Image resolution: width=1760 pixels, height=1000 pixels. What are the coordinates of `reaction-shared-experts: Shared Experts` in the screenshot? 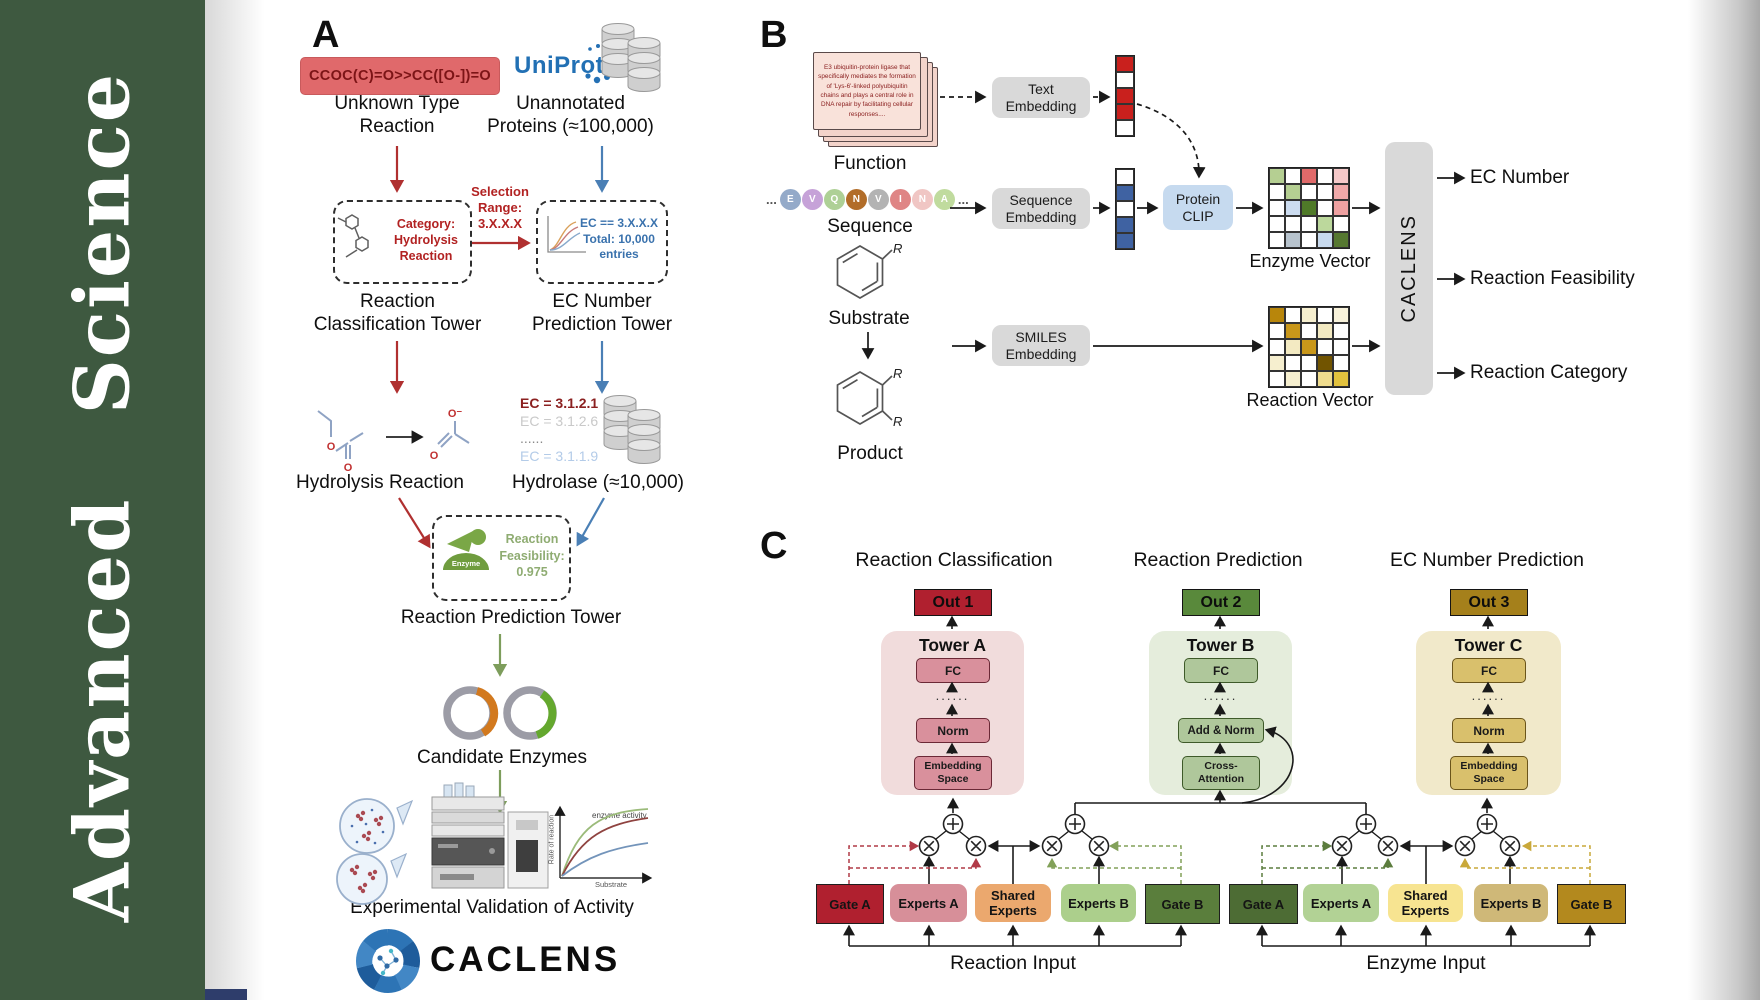 It's located at (1013, 903).